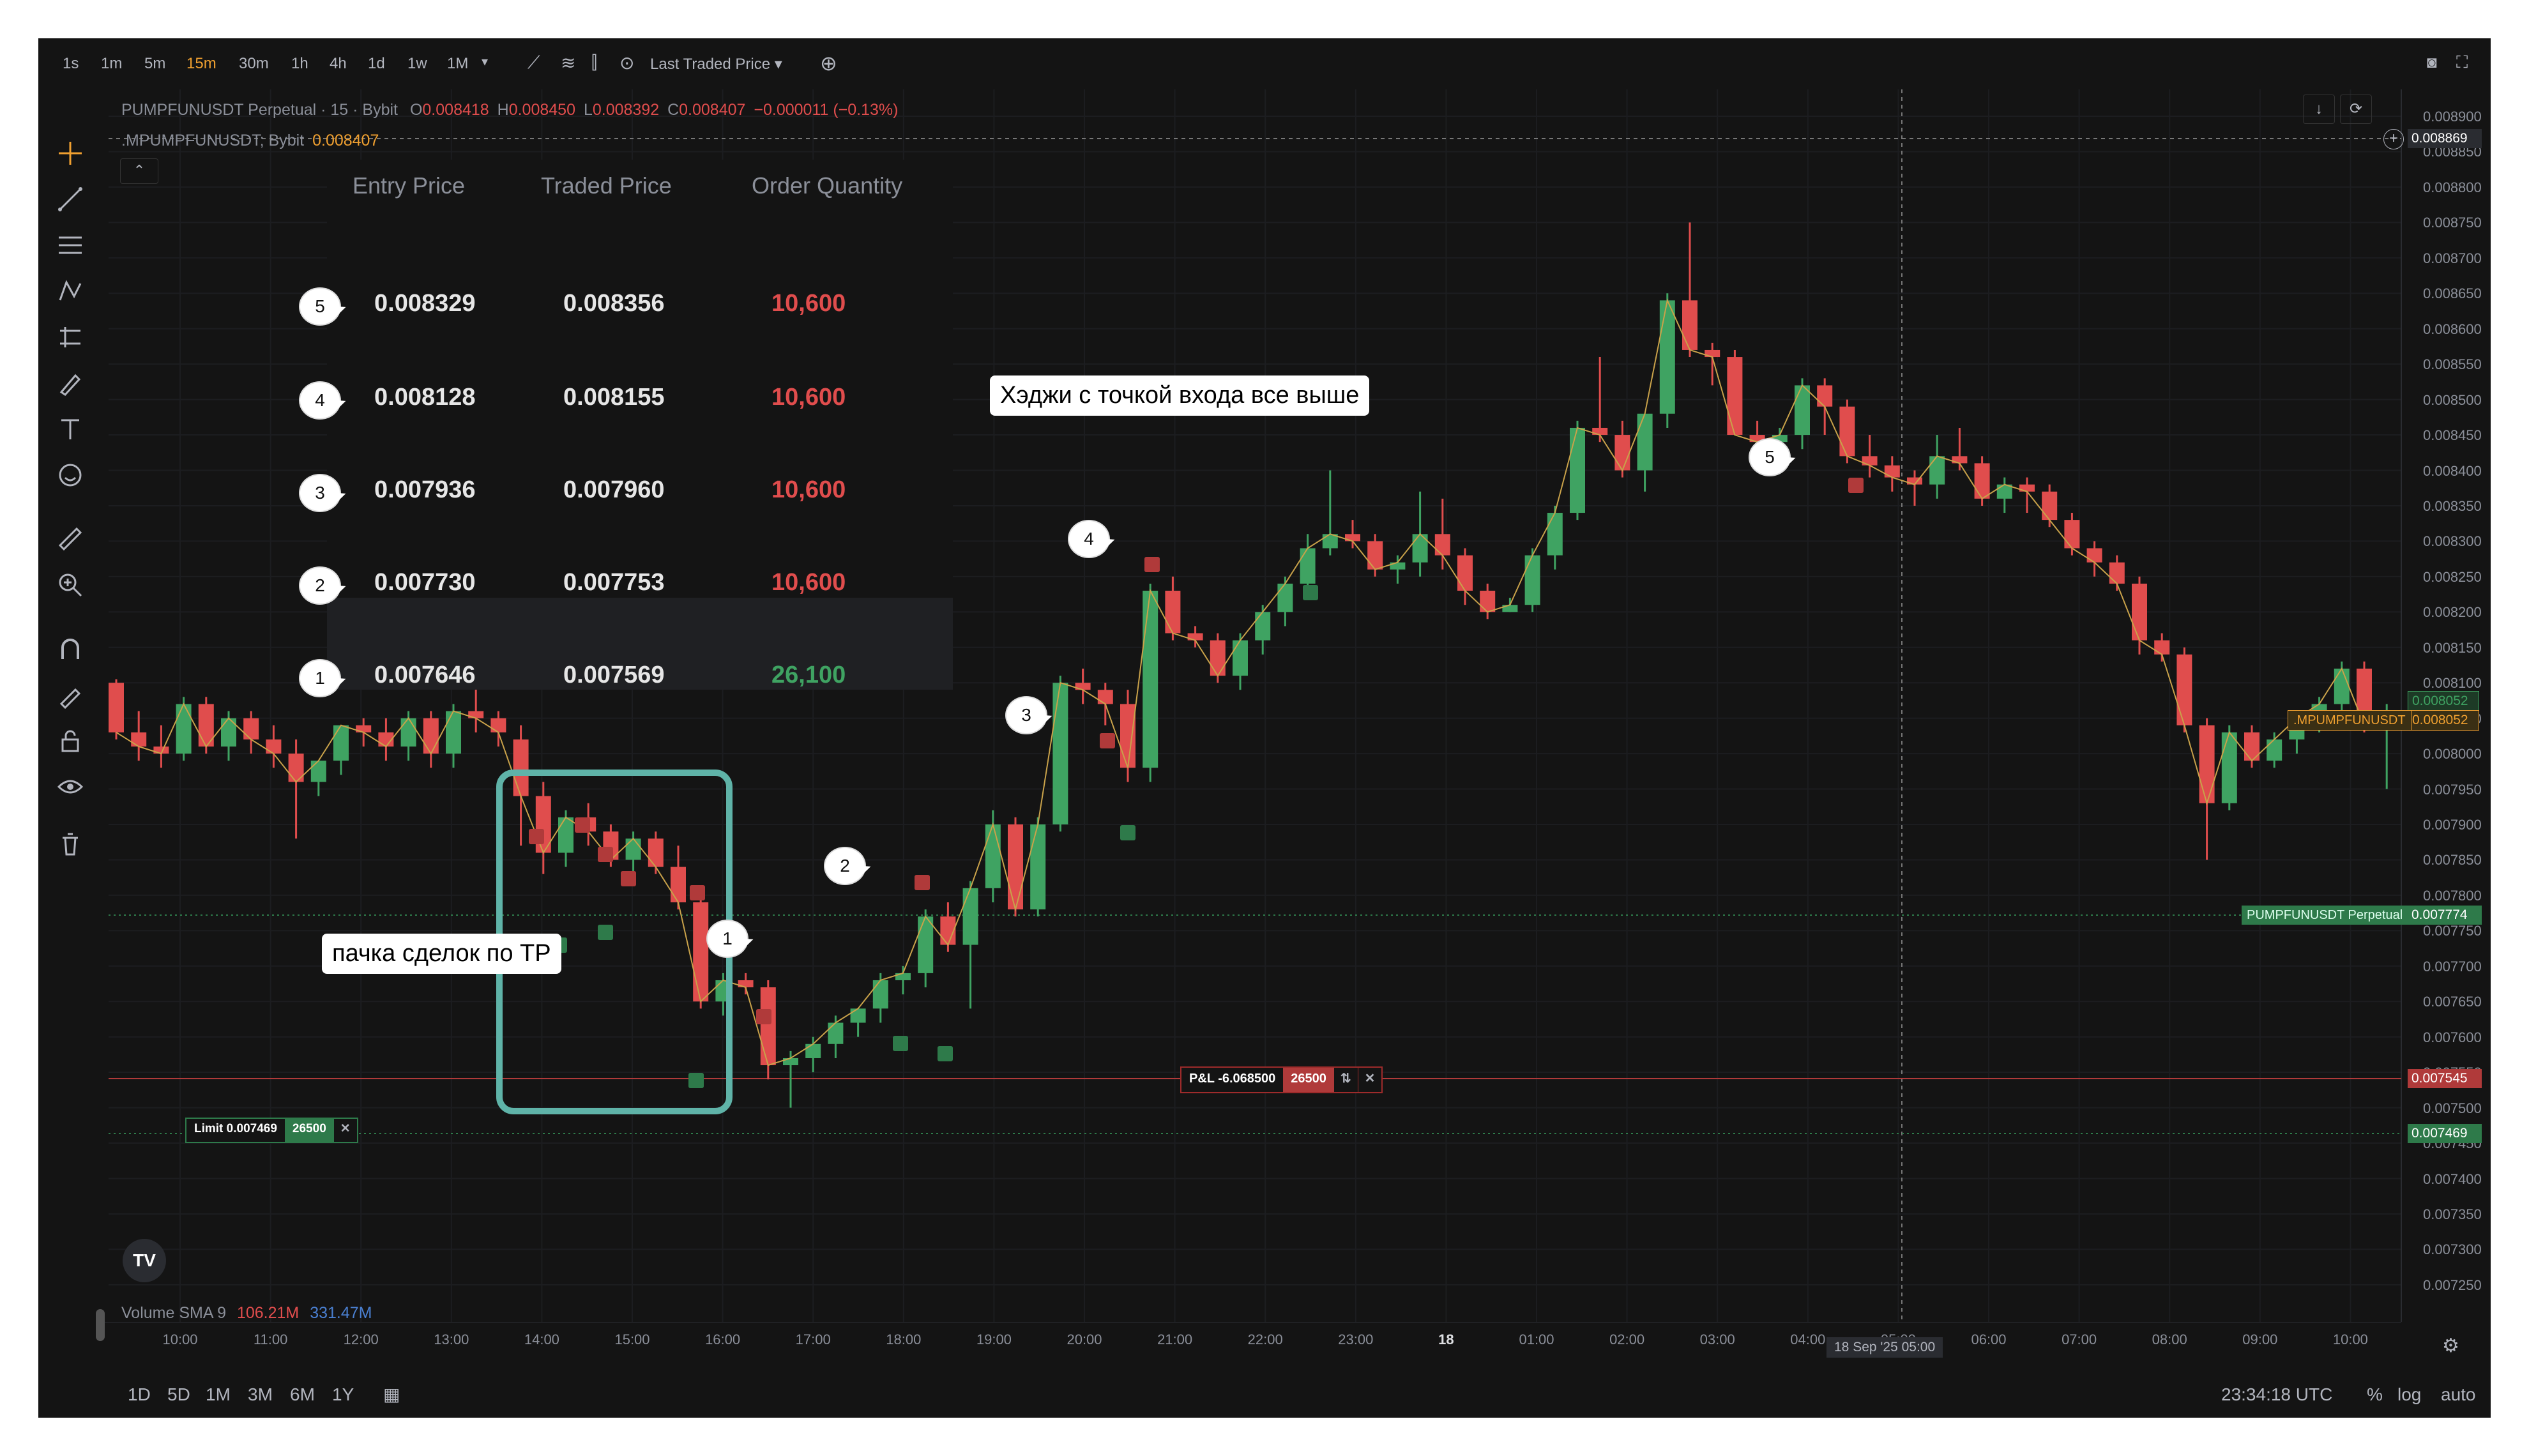 The width and height of the screenshot is (2529, 1456). Describe the element at coordinates (70, 245) in the screenshot. I see `fib-icon` at that location.